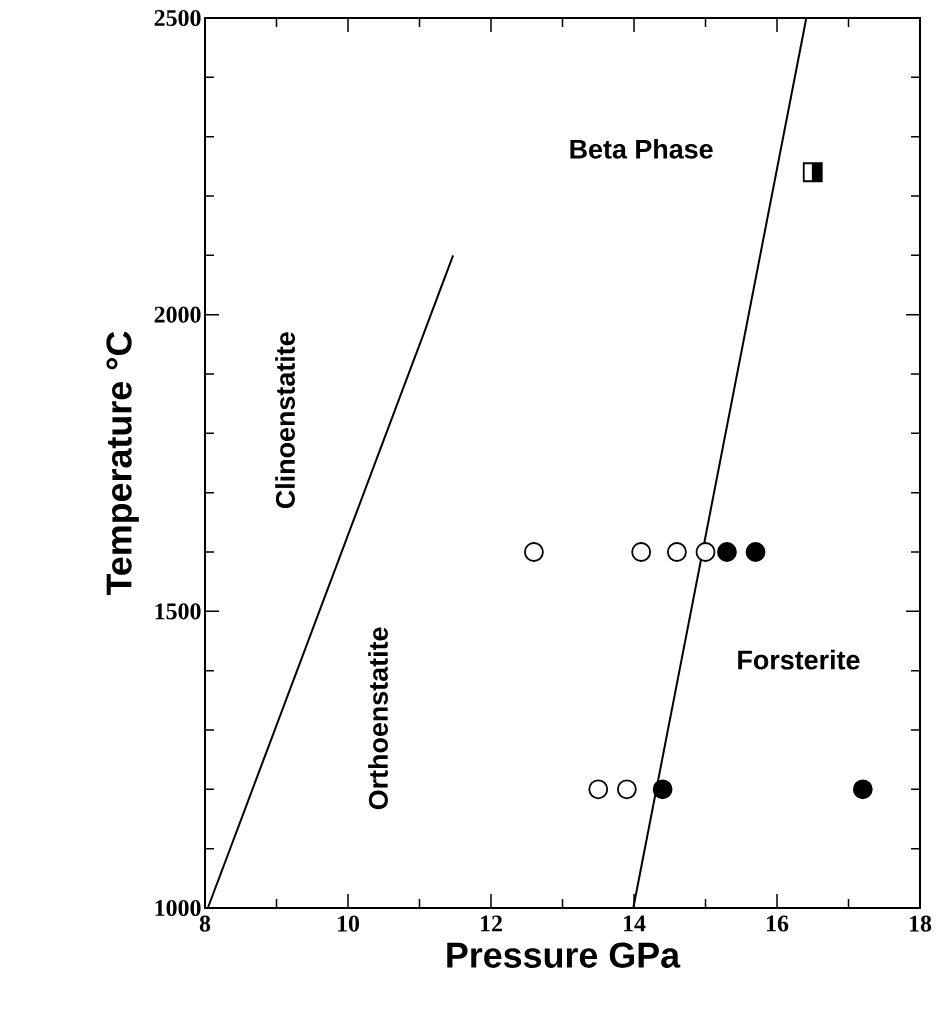 This screenshot has height=1023, width=950. Describe the element at coordinates (122, 463) in the screenshot. I see `y-axis-title: Temperature °C` at that location.